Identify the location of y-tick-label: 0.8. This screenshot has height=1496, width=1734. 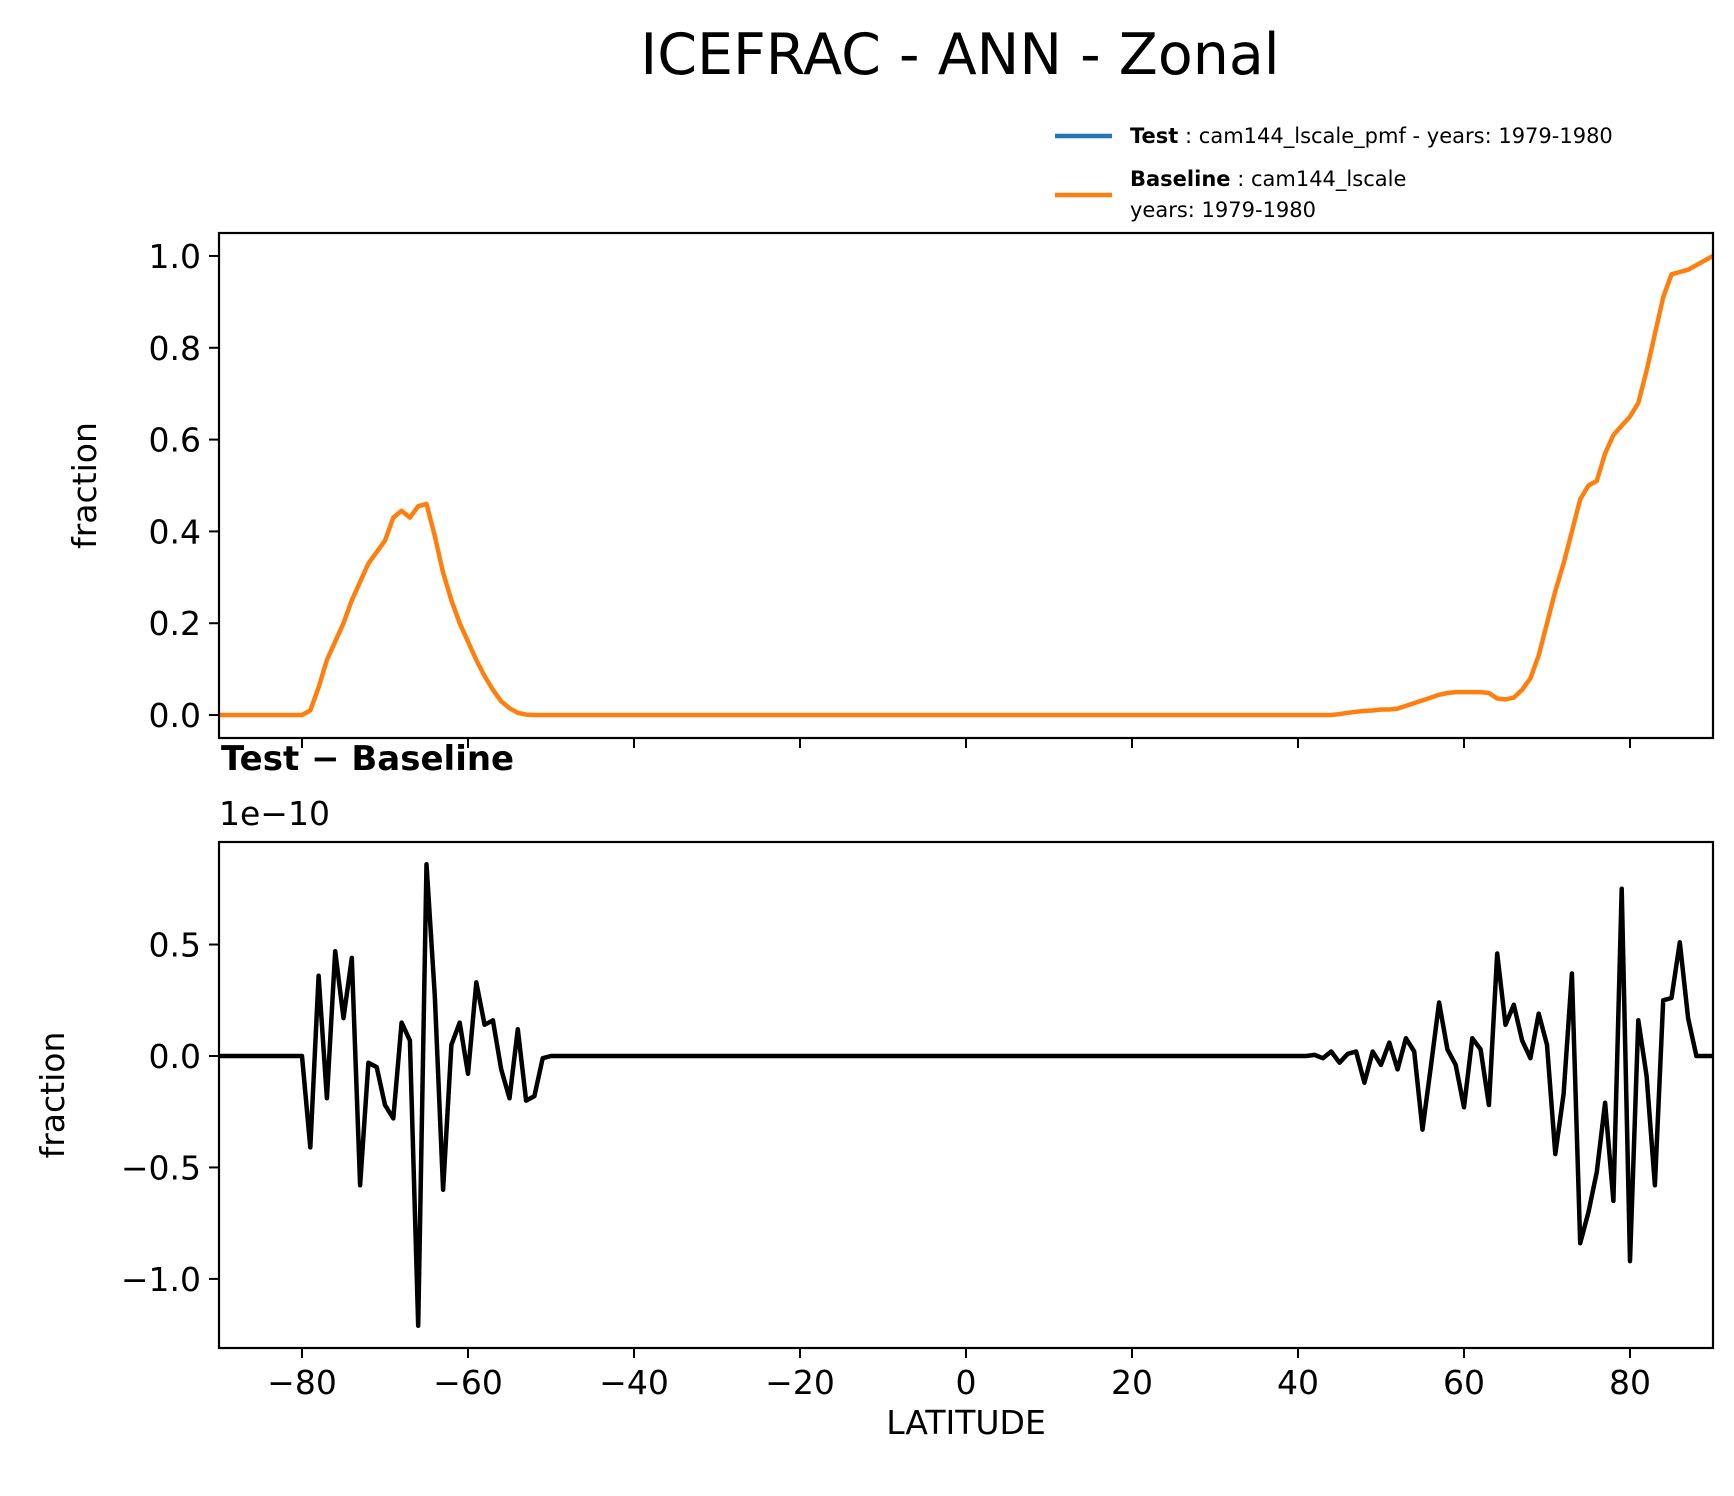
(175, 348).